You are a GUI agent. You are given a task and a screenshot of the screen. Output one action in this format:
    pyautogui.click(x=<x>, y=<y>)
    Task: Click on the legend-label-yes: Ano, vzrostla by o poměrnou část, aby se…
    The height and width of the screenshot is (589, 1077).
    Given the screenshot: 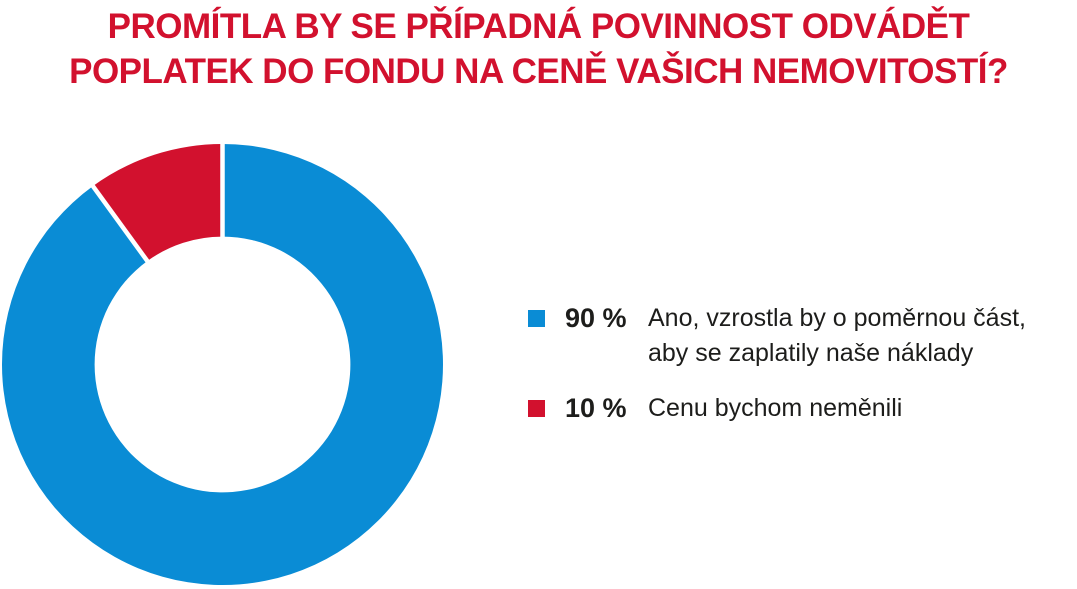 What is the action you would take?
    pyautogui.click(x=837, y=335)
    